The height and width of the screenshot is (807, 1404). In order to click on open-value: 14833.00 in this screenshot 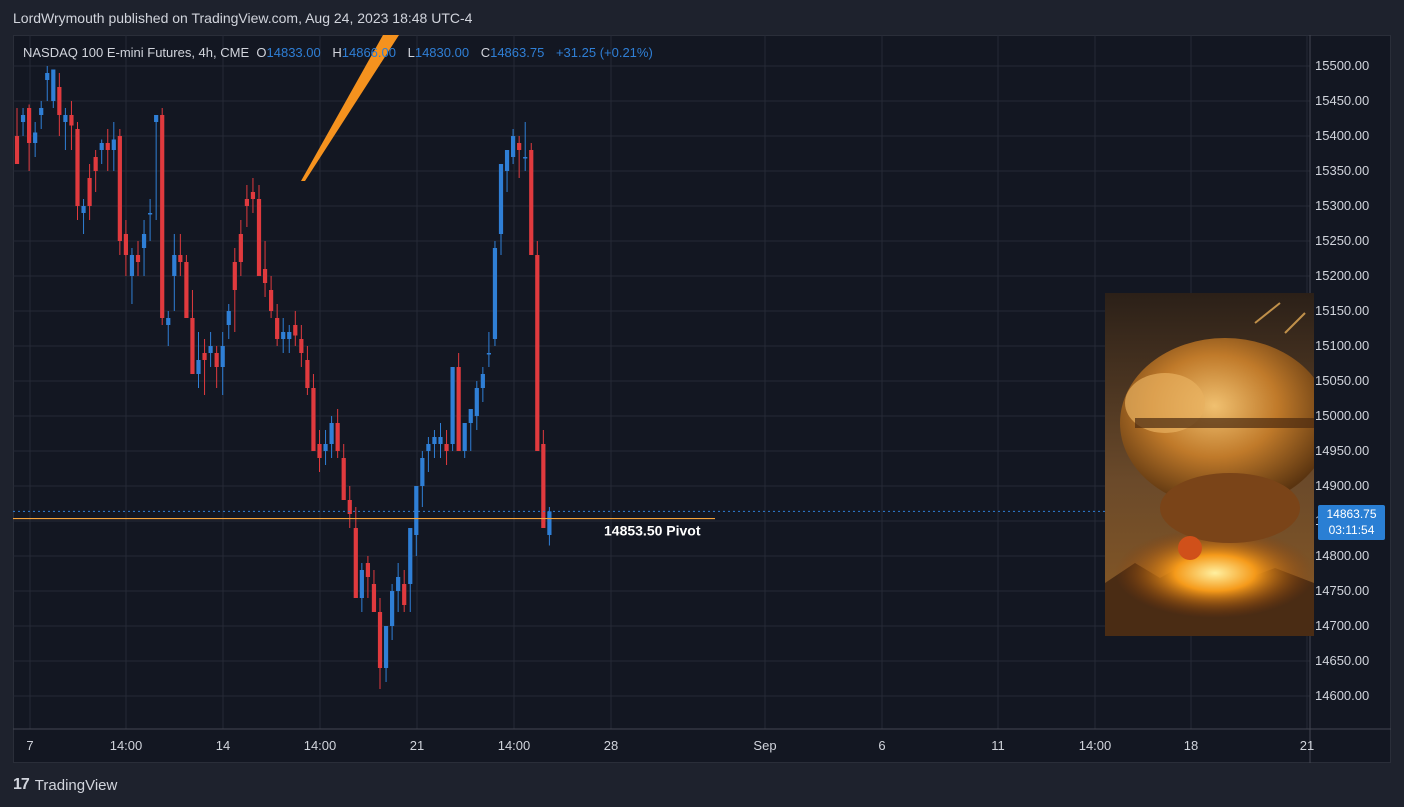, I will do `click(293, 52)`.